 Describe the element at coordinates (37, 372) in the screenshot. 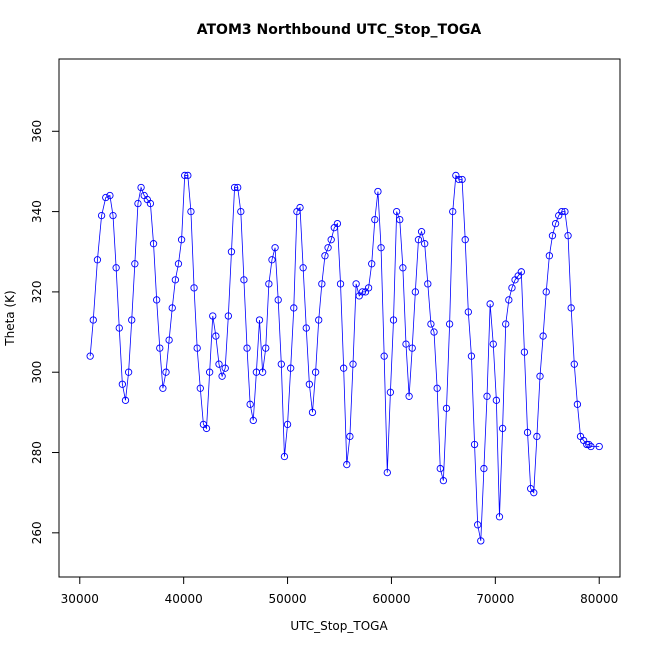

I see `y-tick-label: 300` at that location.